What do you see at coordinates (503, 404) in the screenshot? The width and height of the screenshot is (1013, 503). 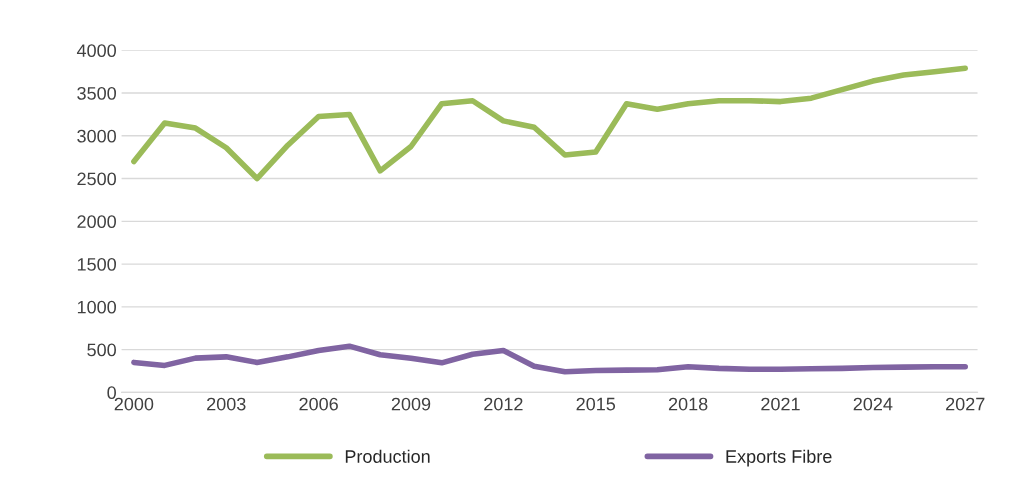 I see `x-tick-label: 2012` at bounding box center [503, 404].